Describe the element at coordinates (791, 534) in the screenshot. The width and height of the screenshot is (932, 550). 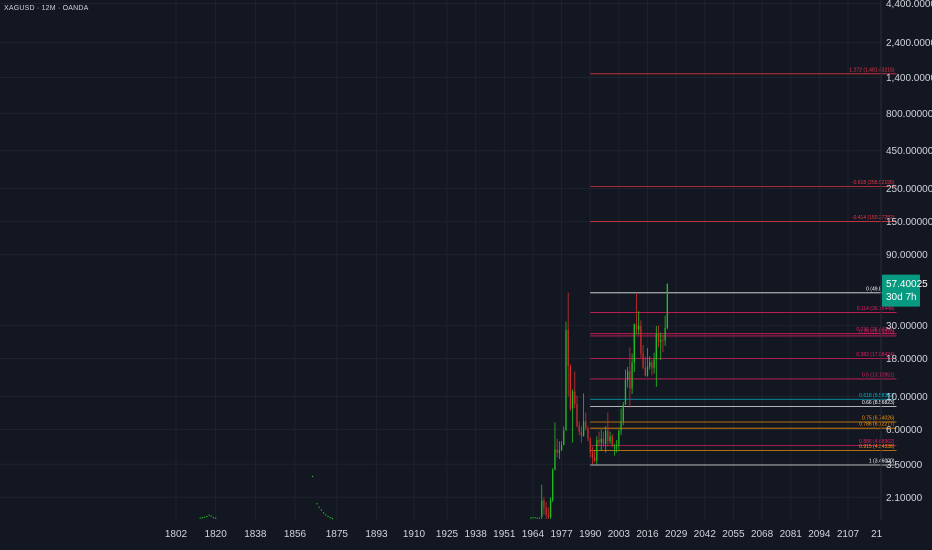
I see `time-tick-label: 2081` at that location.